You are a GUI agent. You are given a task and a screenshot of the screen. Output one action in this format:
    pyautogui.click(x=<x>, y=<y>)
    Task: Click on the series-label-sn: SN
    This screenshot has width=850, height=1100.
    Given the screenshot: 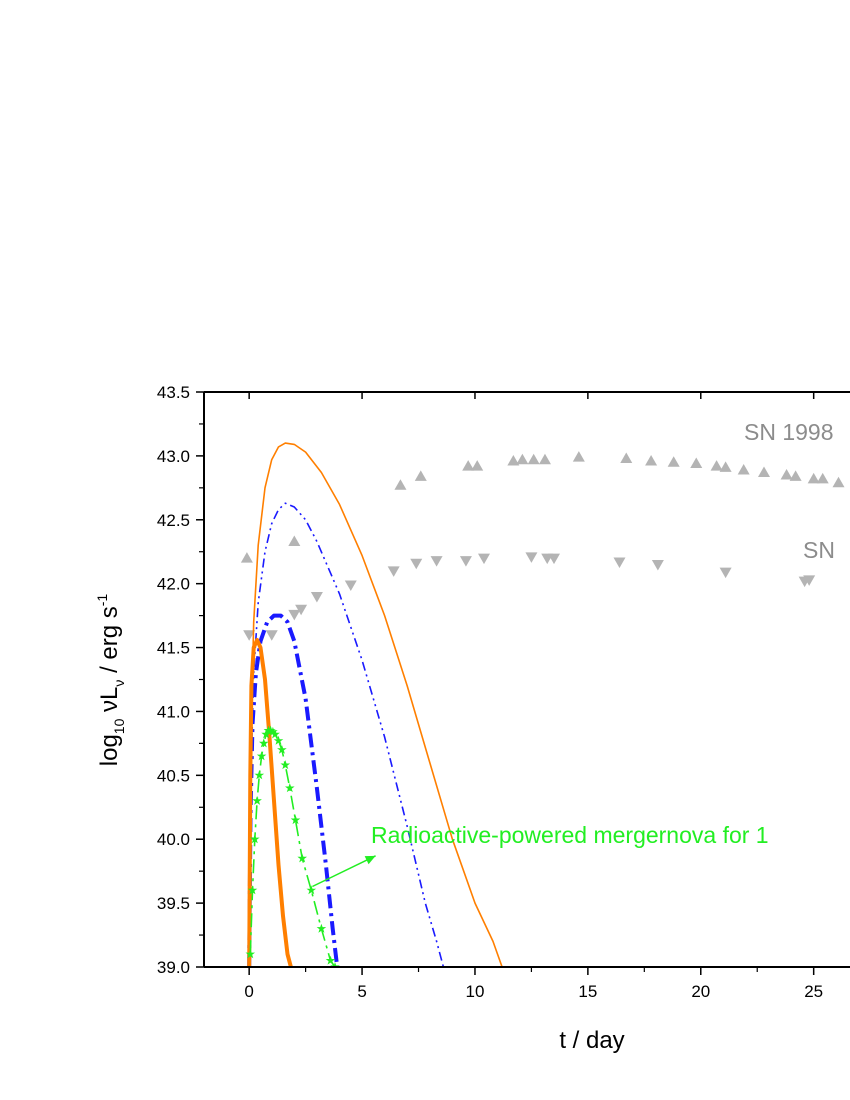 What is the action you would take?
    pyautogui.click(x=819, y=550)
    